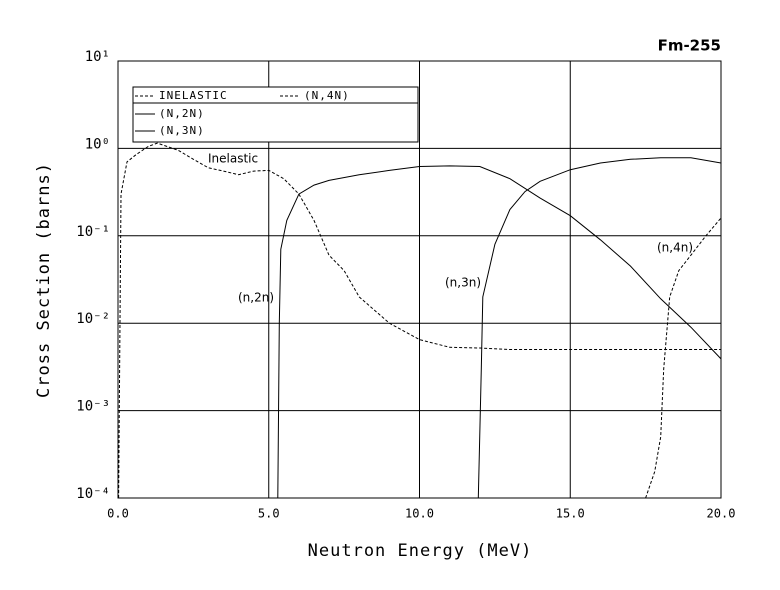 This screenshot has width=780, height=590. What do you see at coordinates (420, 551) in the screenshot?
I see `x-axis-label: Neutron Energy (MeV)` at bounding box center [420, 551].